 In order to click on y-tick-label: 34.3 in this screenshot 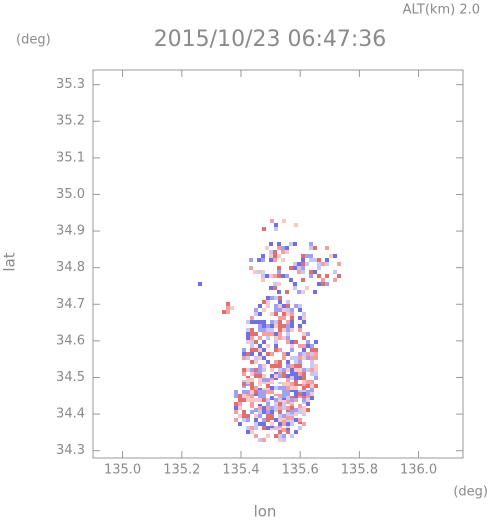, I will do `click(70, 450)`.